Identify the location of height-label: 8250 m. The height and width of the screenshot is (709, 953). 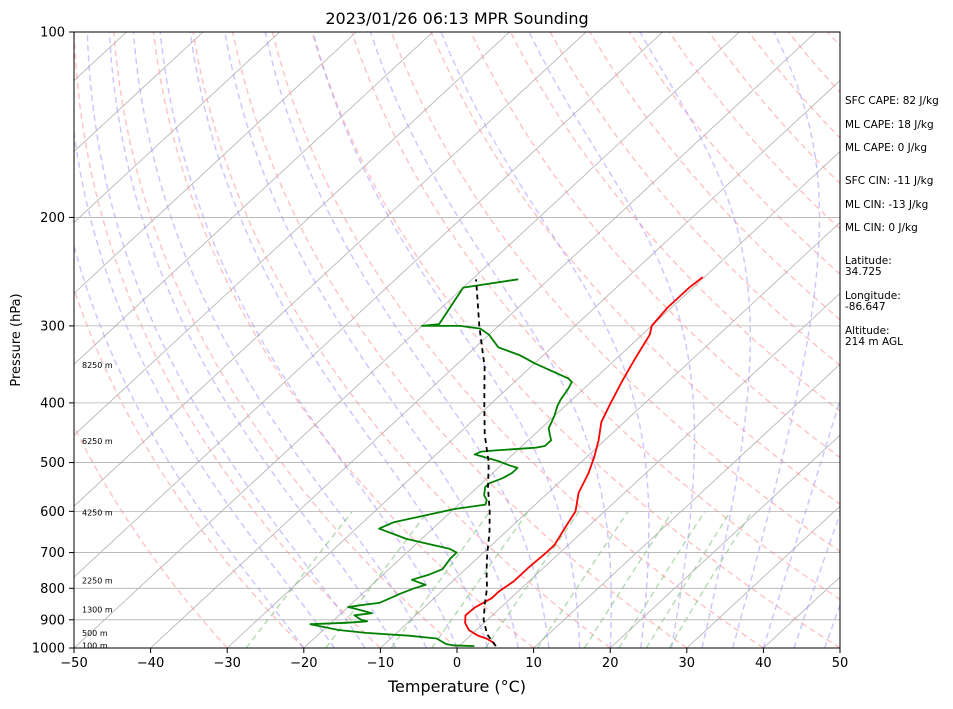
(97, 365).